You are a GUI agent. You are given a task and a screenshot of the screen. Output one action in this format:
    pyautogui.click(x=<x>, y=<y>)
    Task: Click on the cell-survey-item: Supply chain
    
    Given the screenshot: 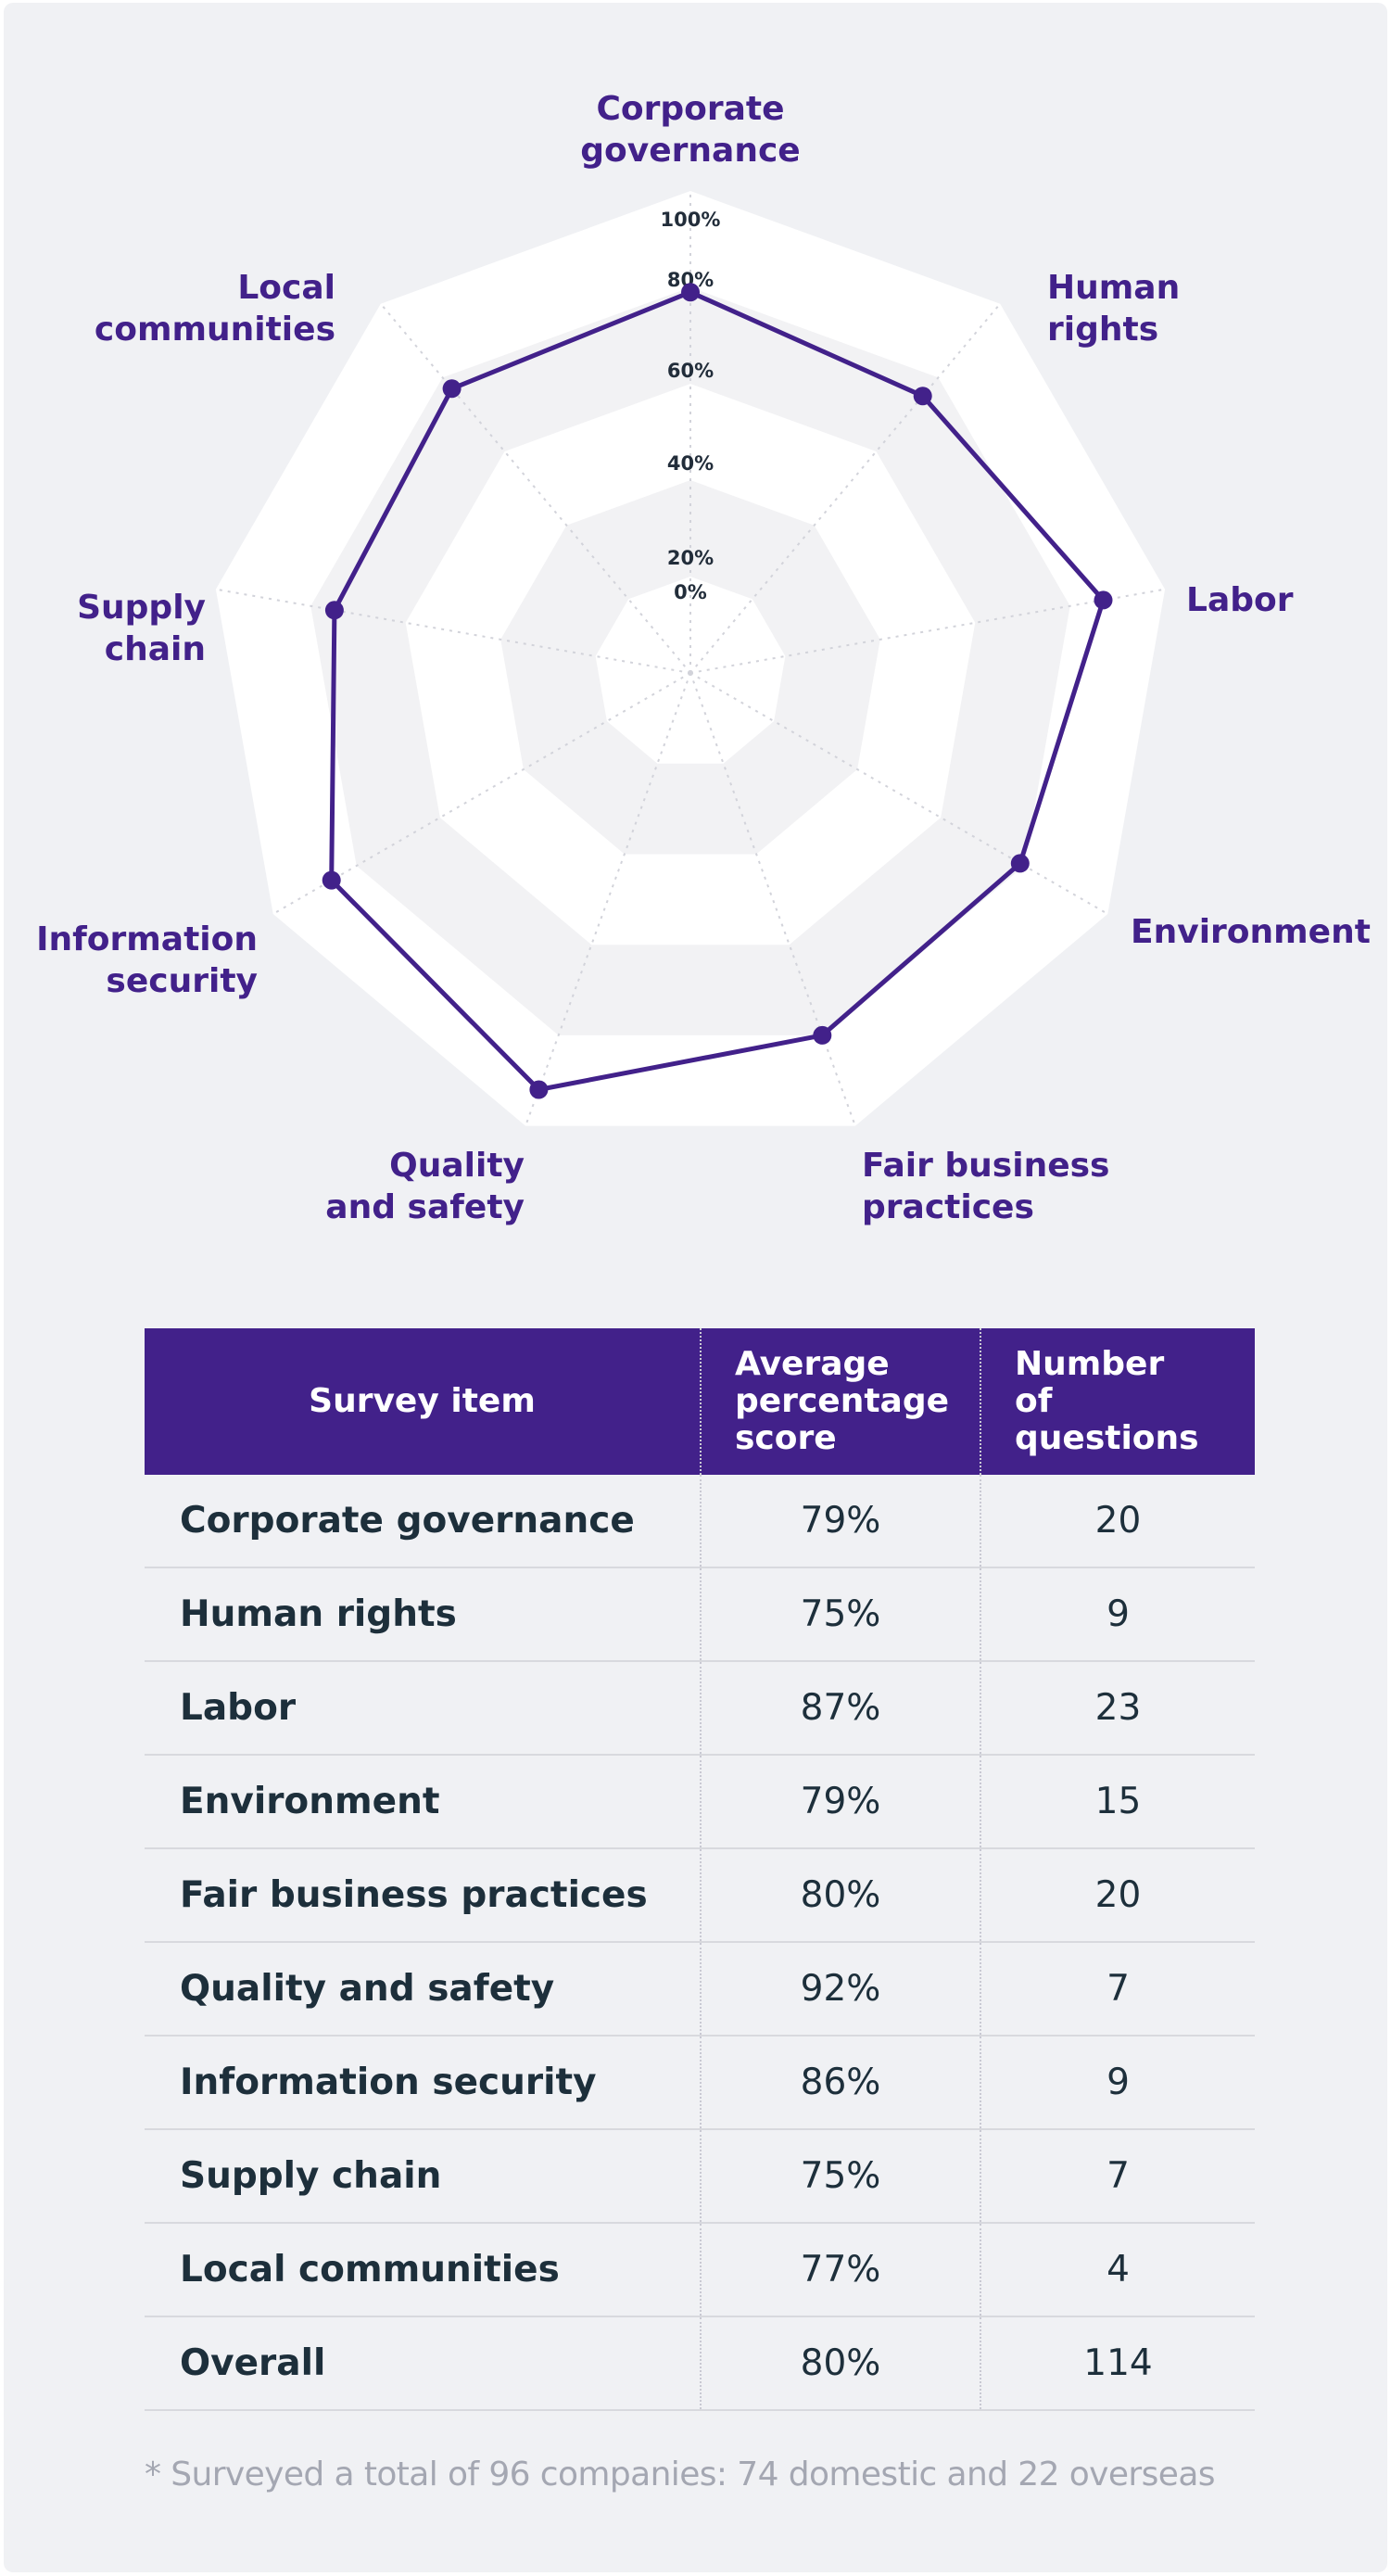 What is the action you would take?
    pyautogui.click(x=423, y=2176)
    